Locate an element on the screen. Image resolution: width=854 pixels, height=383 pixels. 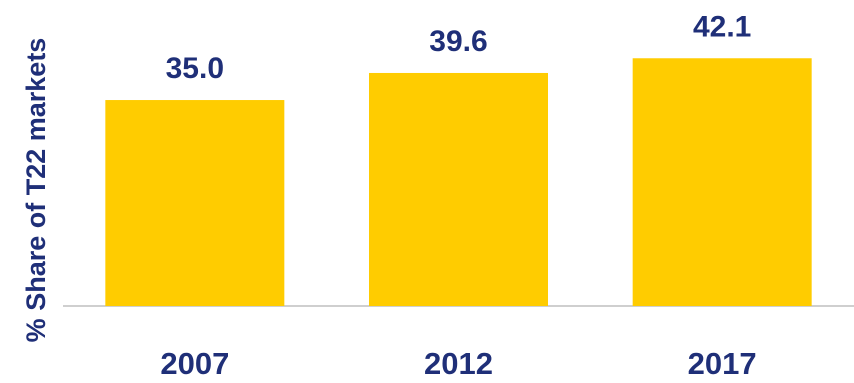
data-labels: 35.0 39.6 42.1 is located at coordinates (459, 47).